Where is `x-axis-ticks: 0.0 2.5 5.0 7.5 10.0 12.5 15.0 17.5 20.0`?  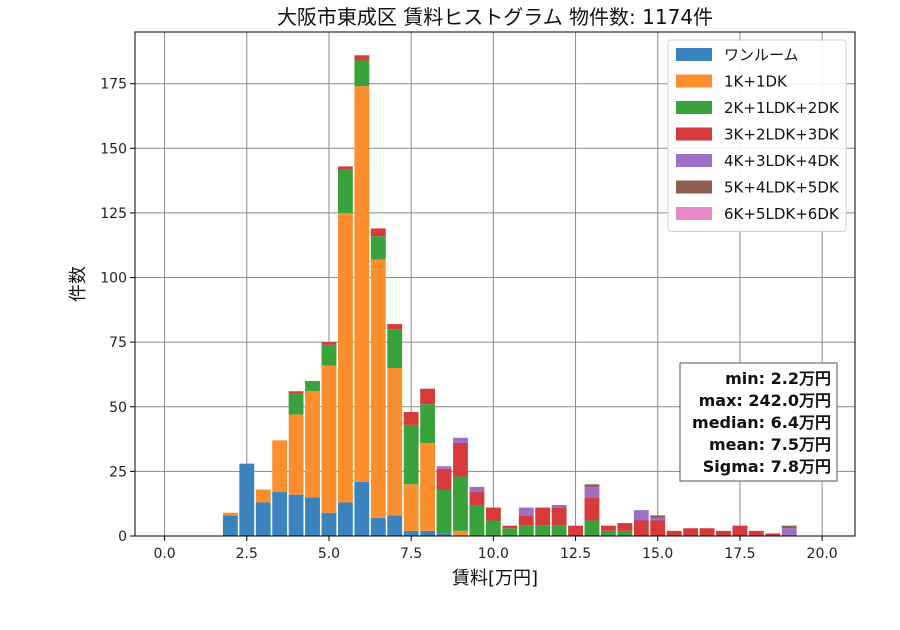
x-axis-ticks: 0.0 2.5 5.0 7.5 10.0 12.5 15.0 17.5 20.0 is located at coordinates (495, 549).